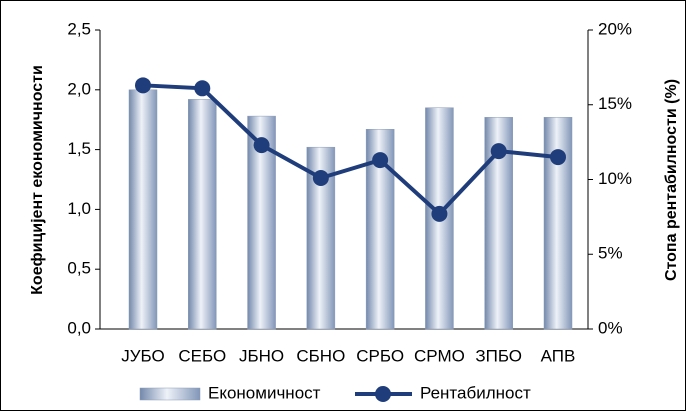  I want to click on legend-label: Економичност, so click(264, 392).